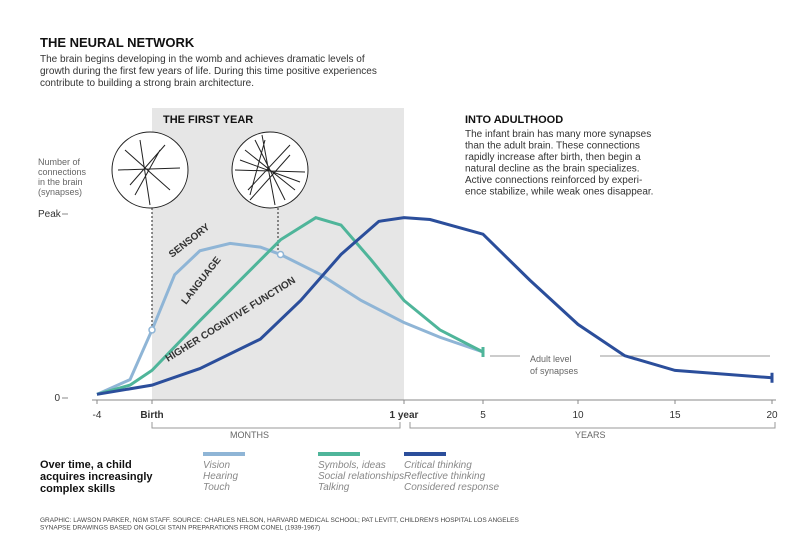 The width and height of the screenshot is (811, 542). I want to click on legend-item: Touch, so click(216, 487).